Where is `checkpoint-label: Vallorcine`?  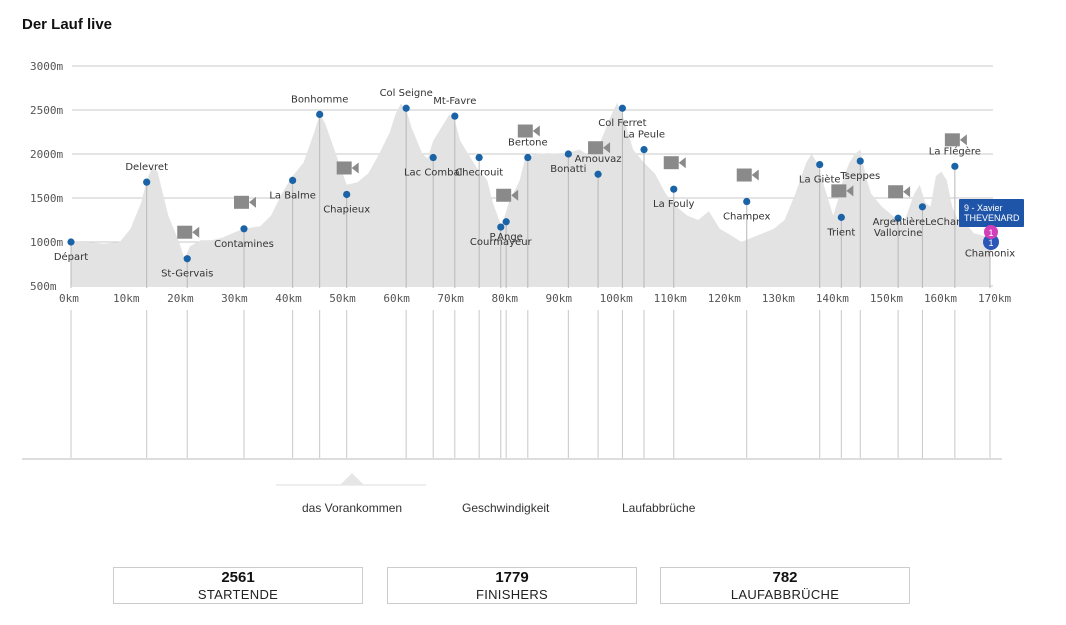
checkpoint-label: Vallorcine is located at coordinates (898, 233).